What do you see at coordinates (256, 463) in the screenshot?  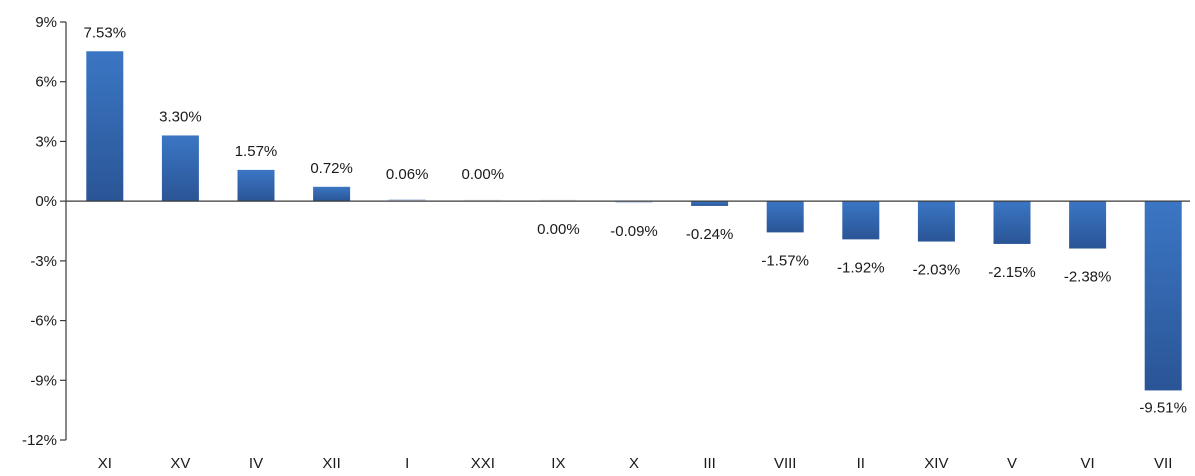 I see `x-tick-label-iv: IV` at bounding box center [256, 463].